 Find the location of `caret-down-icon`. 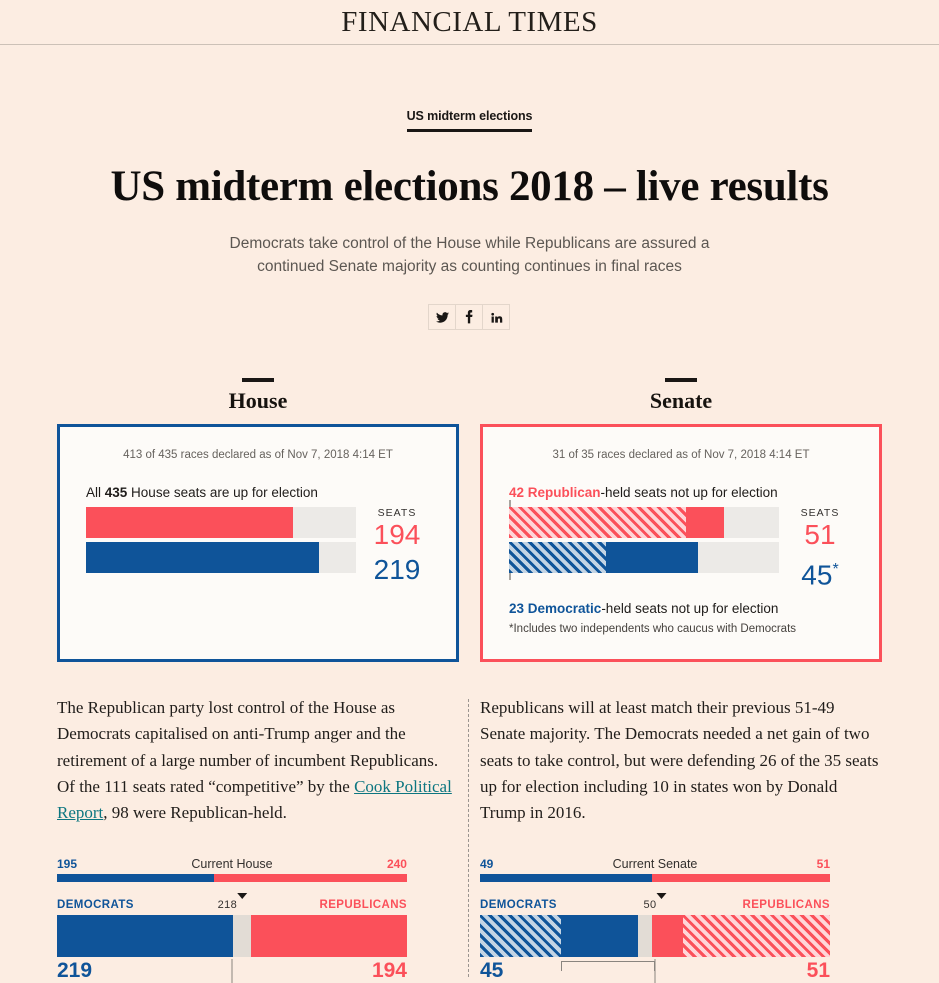

caret-down-icon is located at coordinates (242, 901).